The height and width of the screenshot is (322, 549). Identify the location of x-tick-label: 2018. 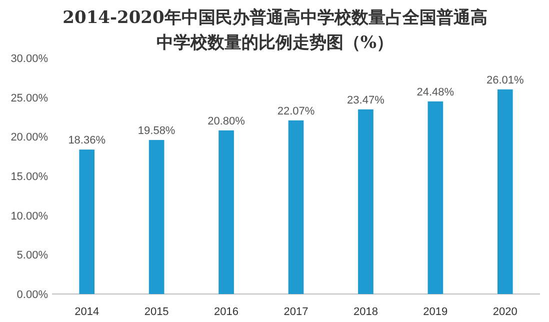
(365, 312).